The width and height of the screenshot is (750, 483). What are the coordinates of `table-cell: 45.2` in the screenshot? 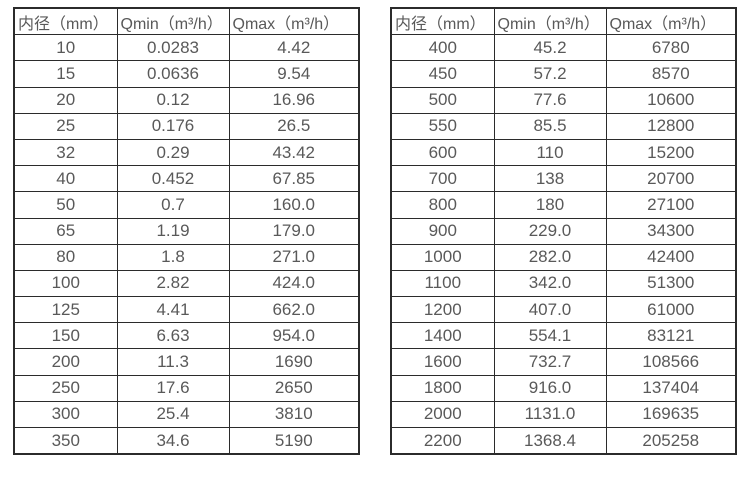 It's located at (550, 48).